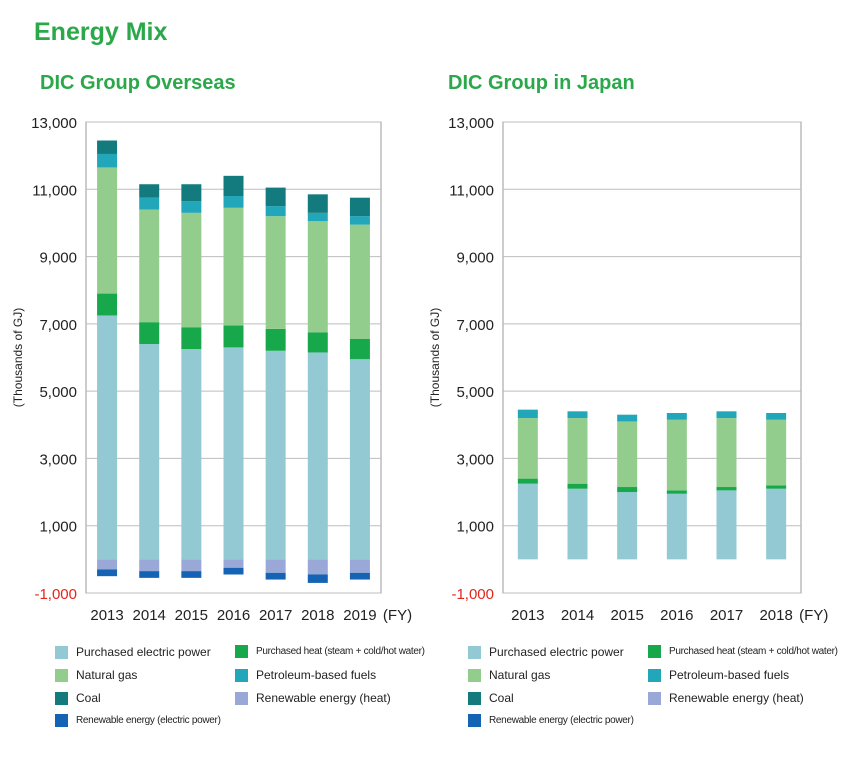 The image size is (847, 767). What do you see at coordinates (58, 527) in the screenshot?
I see `y-tick-label: 1,000` at bounding box center [58, 527].